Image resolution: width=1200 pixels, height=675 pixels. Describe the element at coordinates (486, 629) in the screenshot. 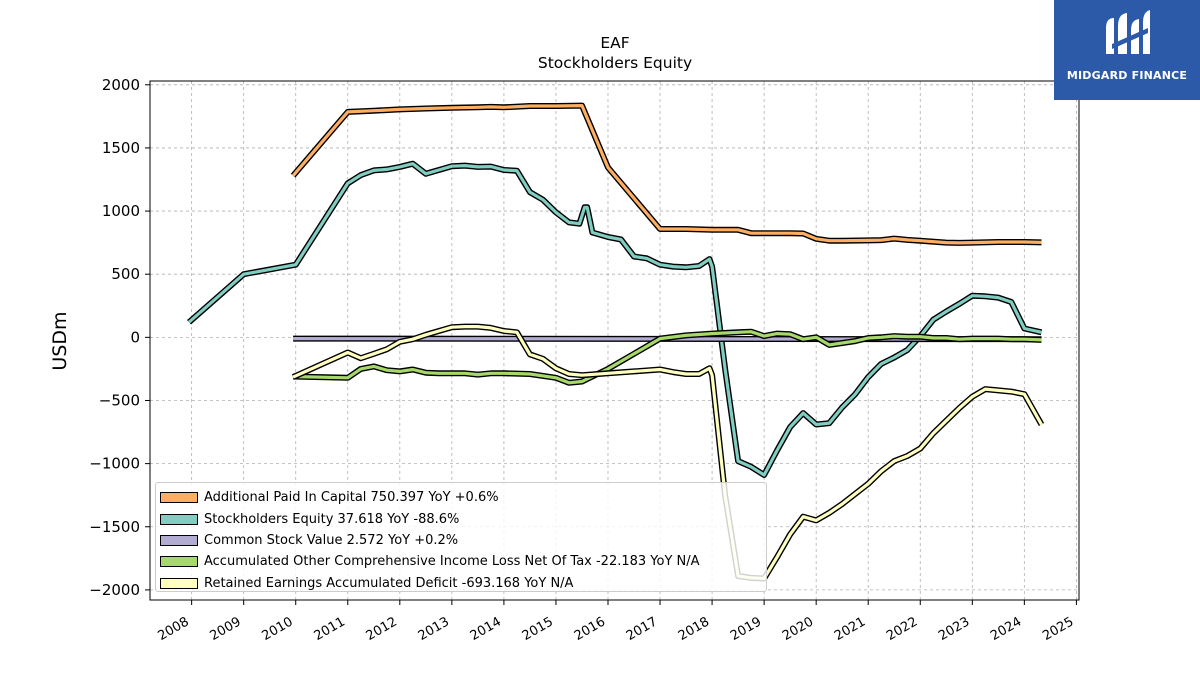

I see `x-tick-label: 2014` at that location.